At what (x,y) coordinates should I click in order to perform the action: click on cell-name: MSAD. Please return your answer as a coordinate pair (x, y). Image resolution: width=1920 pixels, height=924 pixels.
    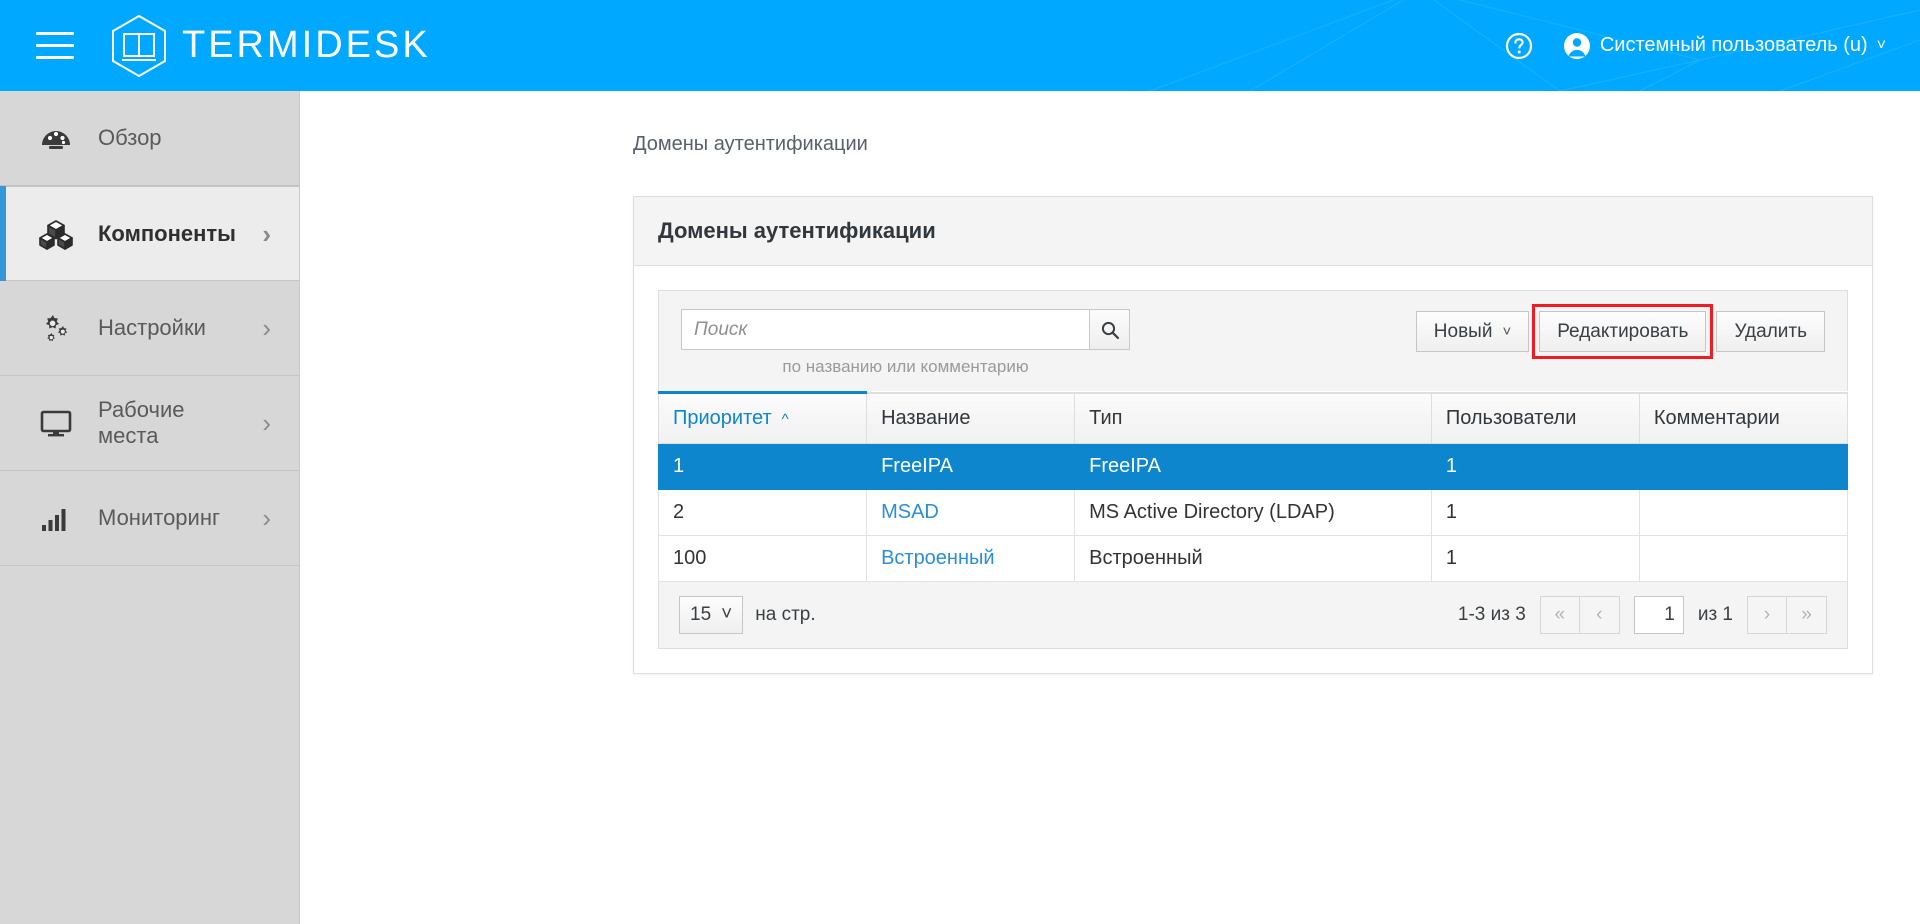
    Looking at the image, I should click on (971, 512).